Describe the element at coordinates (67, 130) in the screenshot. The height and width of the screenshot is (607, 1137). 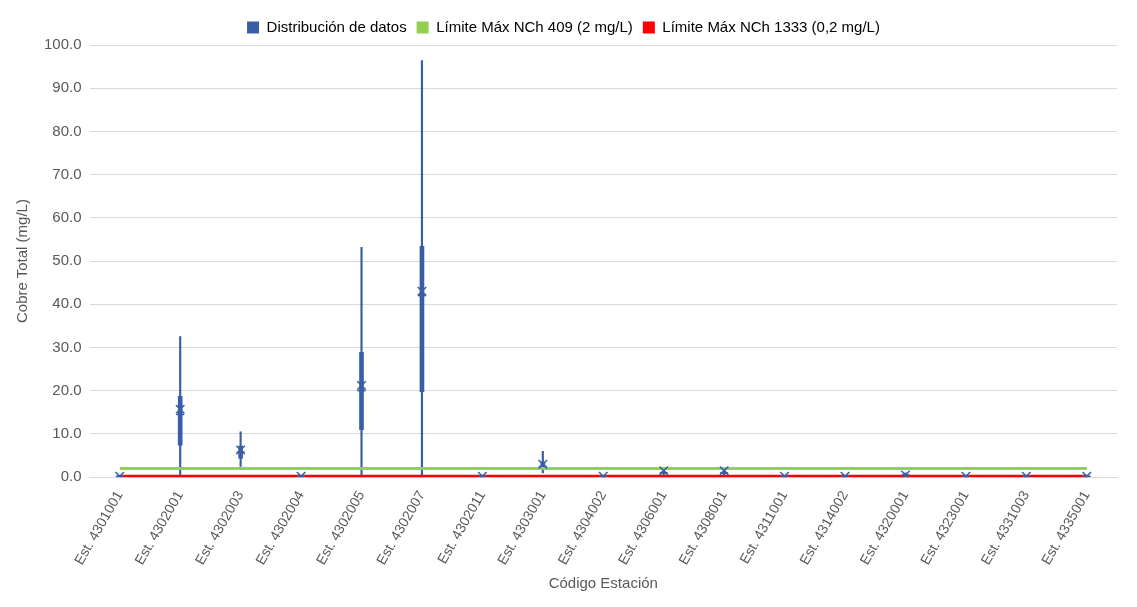
I see `y-tick-label: 80.0` at that location.